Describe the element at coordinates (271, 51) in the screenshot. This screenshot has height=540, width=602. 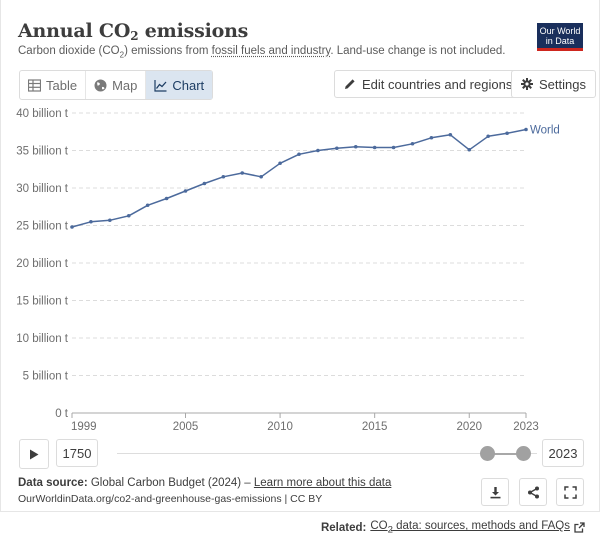
I see `fossil-fuels-link: fossil fuels and industry` at that location.